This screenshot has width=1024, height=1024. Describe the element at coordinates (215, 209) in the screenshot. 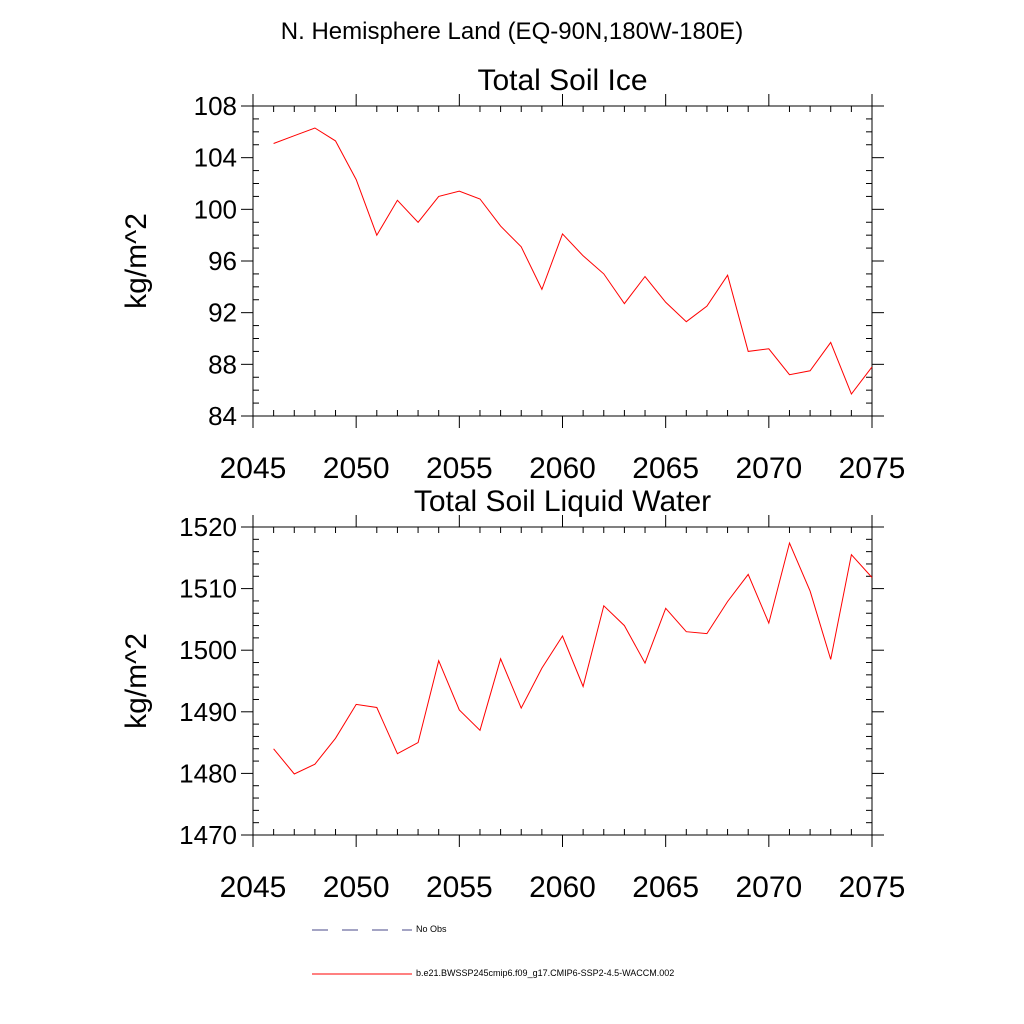

I see `y-tick-label: 100` at that location.